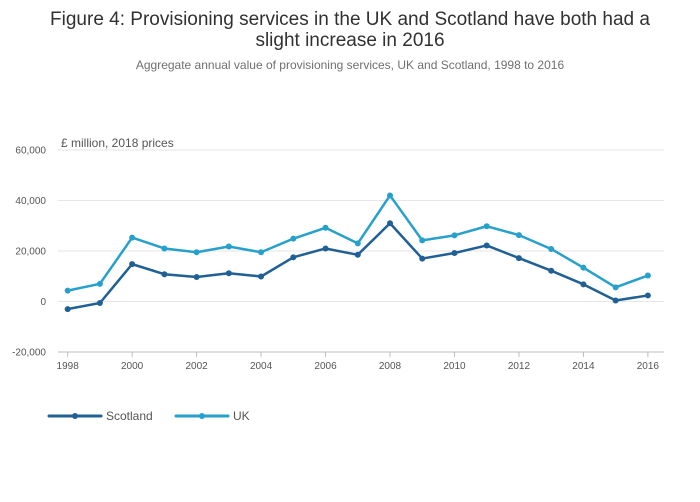 This screenshot has width=700, height=502. Describe the element at coordinates (325, 366) in the screenshot. I see `x-tick-label: 2006` at that location.